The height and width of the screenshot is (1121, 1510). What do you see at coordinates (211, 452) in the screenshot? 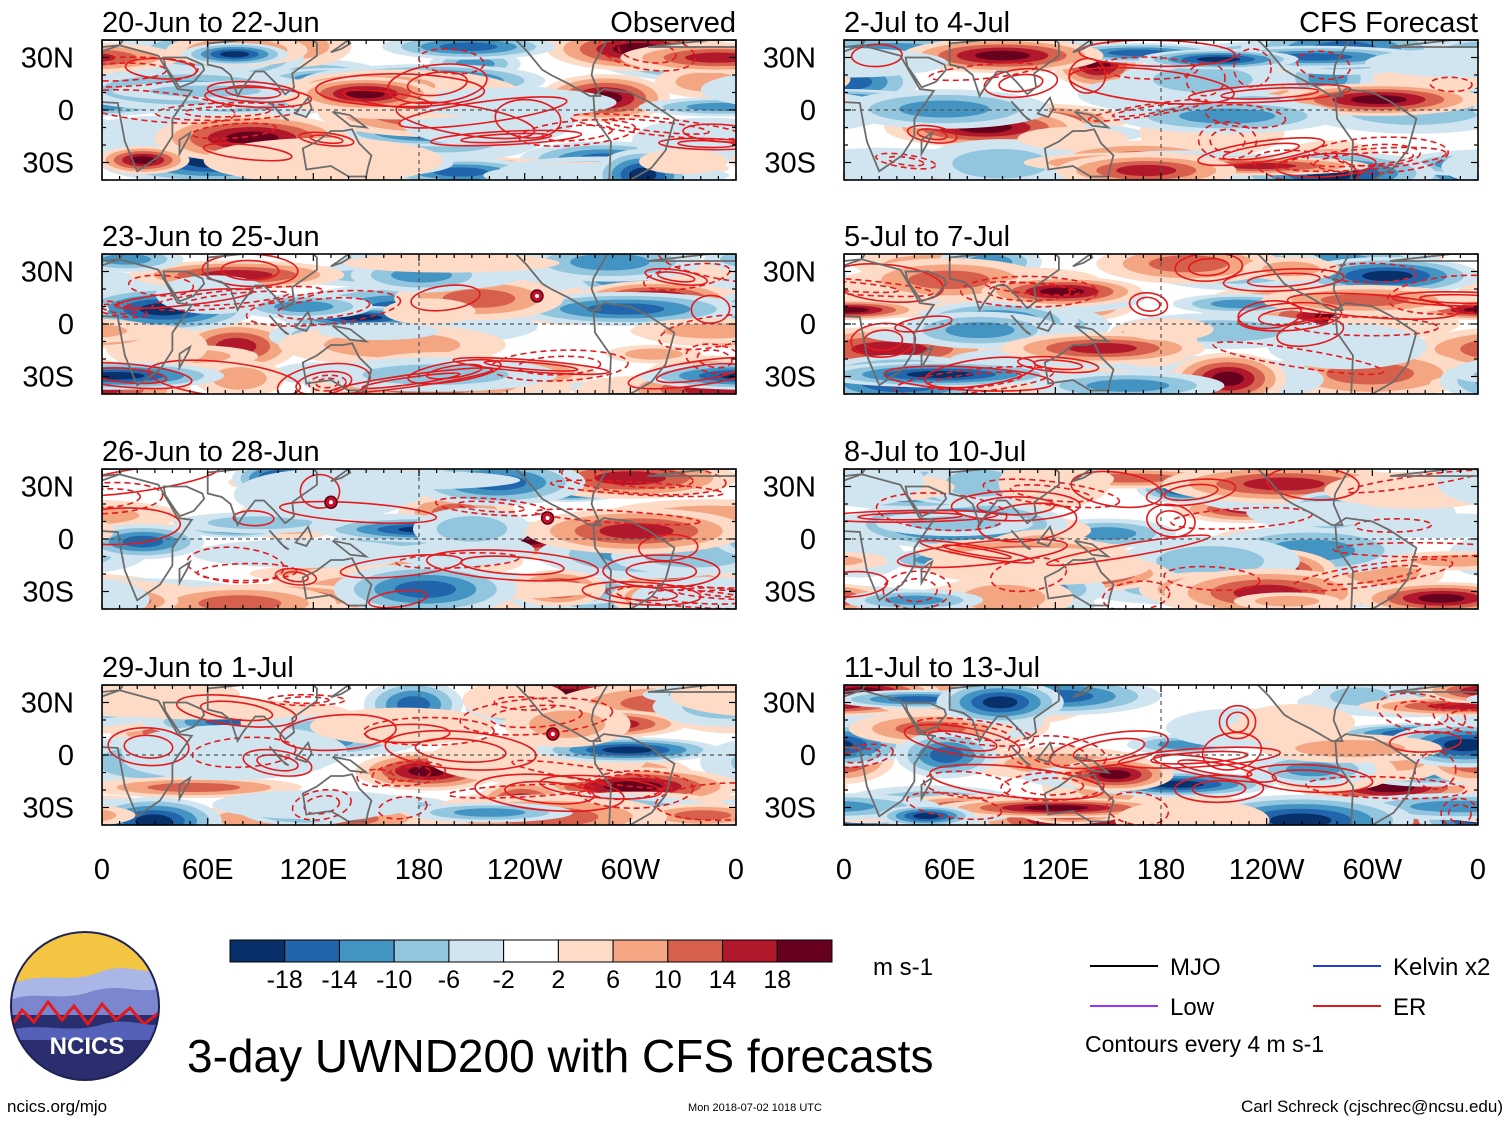
I see `panel-title: 26-Jun to 28-Jun` at bounding box center [211, 452].